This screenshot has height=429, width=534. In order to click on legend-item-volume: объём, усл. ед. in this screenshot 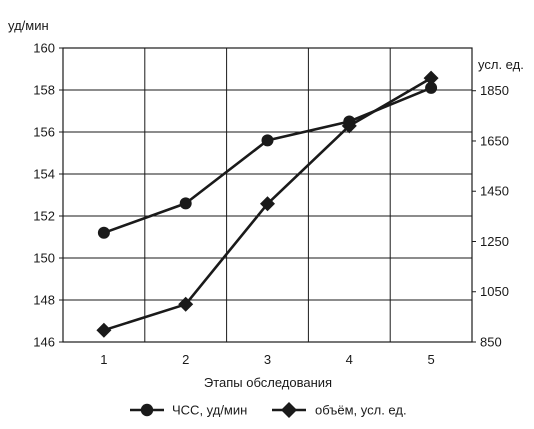, I will do `click(339, 410)`.